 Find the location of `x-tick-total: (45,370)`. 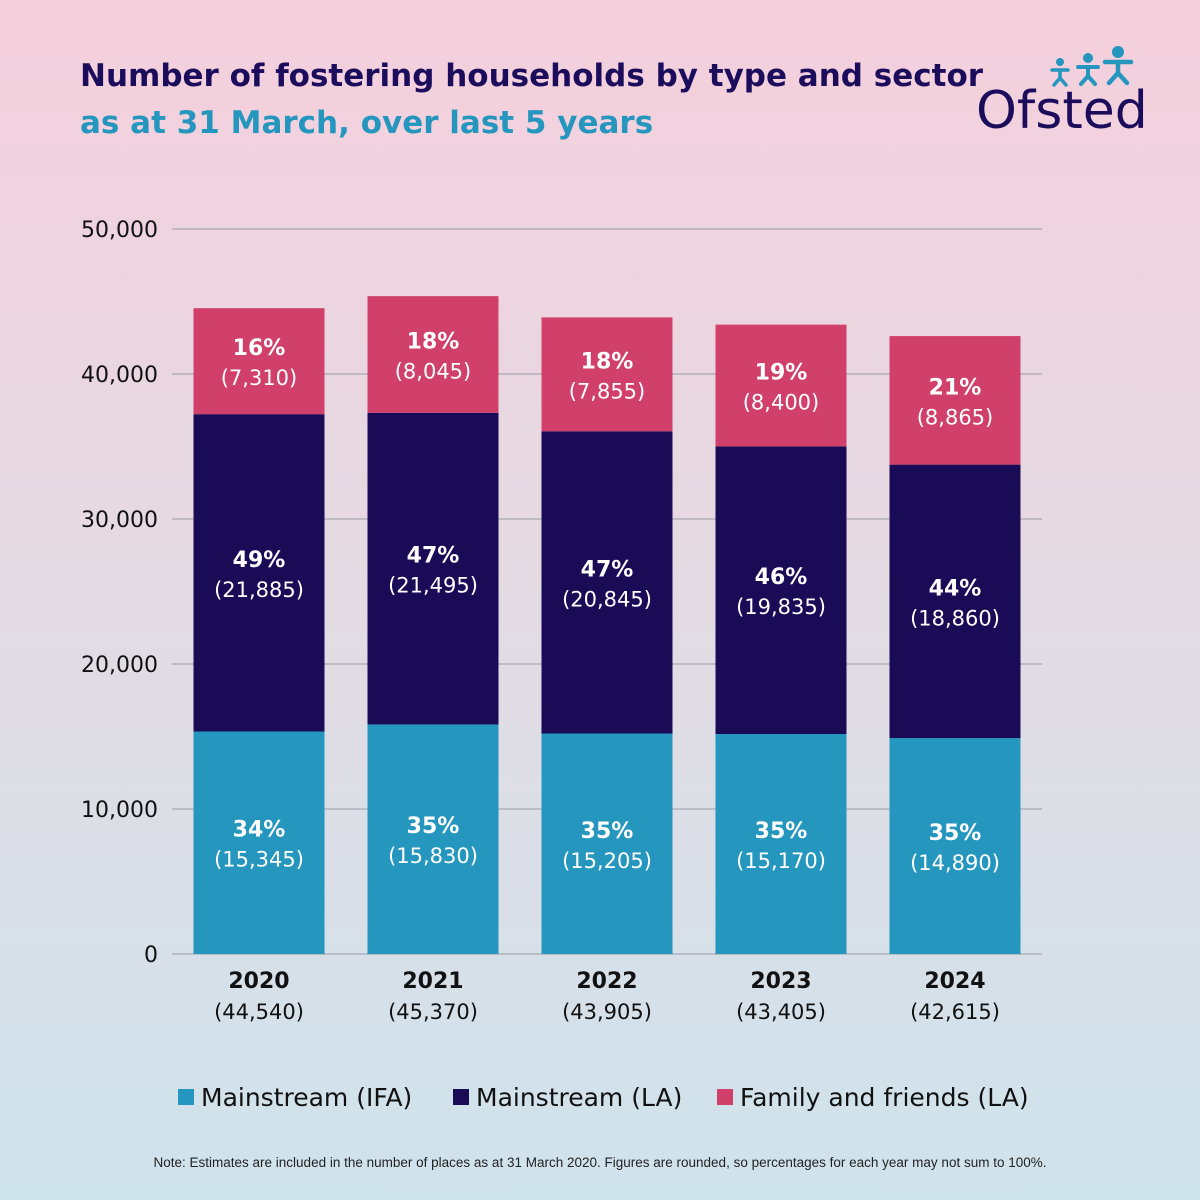

x-tick-total: (45,370) is located at coordinates (433, 1012).